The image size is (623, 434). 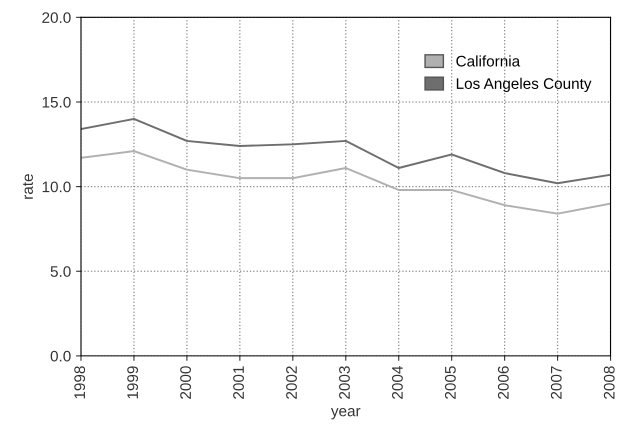 I want to click on x-tick-label: 2008, so click(x=609, y=382).